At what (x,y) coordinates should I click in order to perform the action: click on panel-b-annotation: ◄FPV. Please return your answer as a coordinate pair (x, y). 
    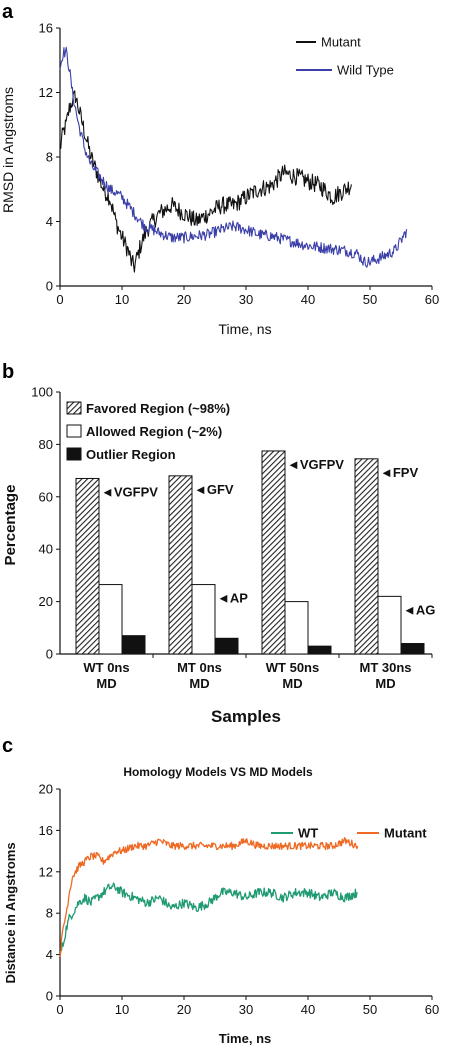
    Looking at the image, I should click on (399, 472).